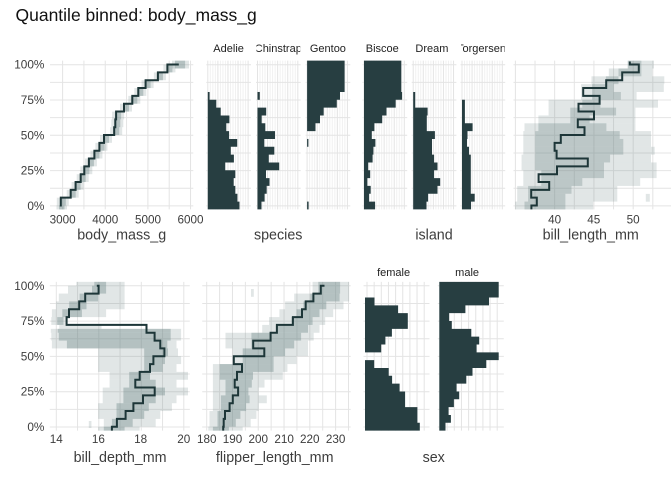  I want to click on svg-text: 230, so click(336, 439).